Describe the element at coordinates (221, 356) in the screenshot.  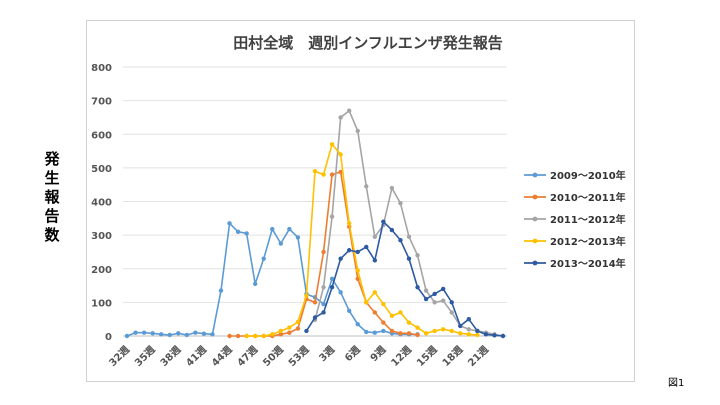
I see `x-tick-label: 44週` at that location.